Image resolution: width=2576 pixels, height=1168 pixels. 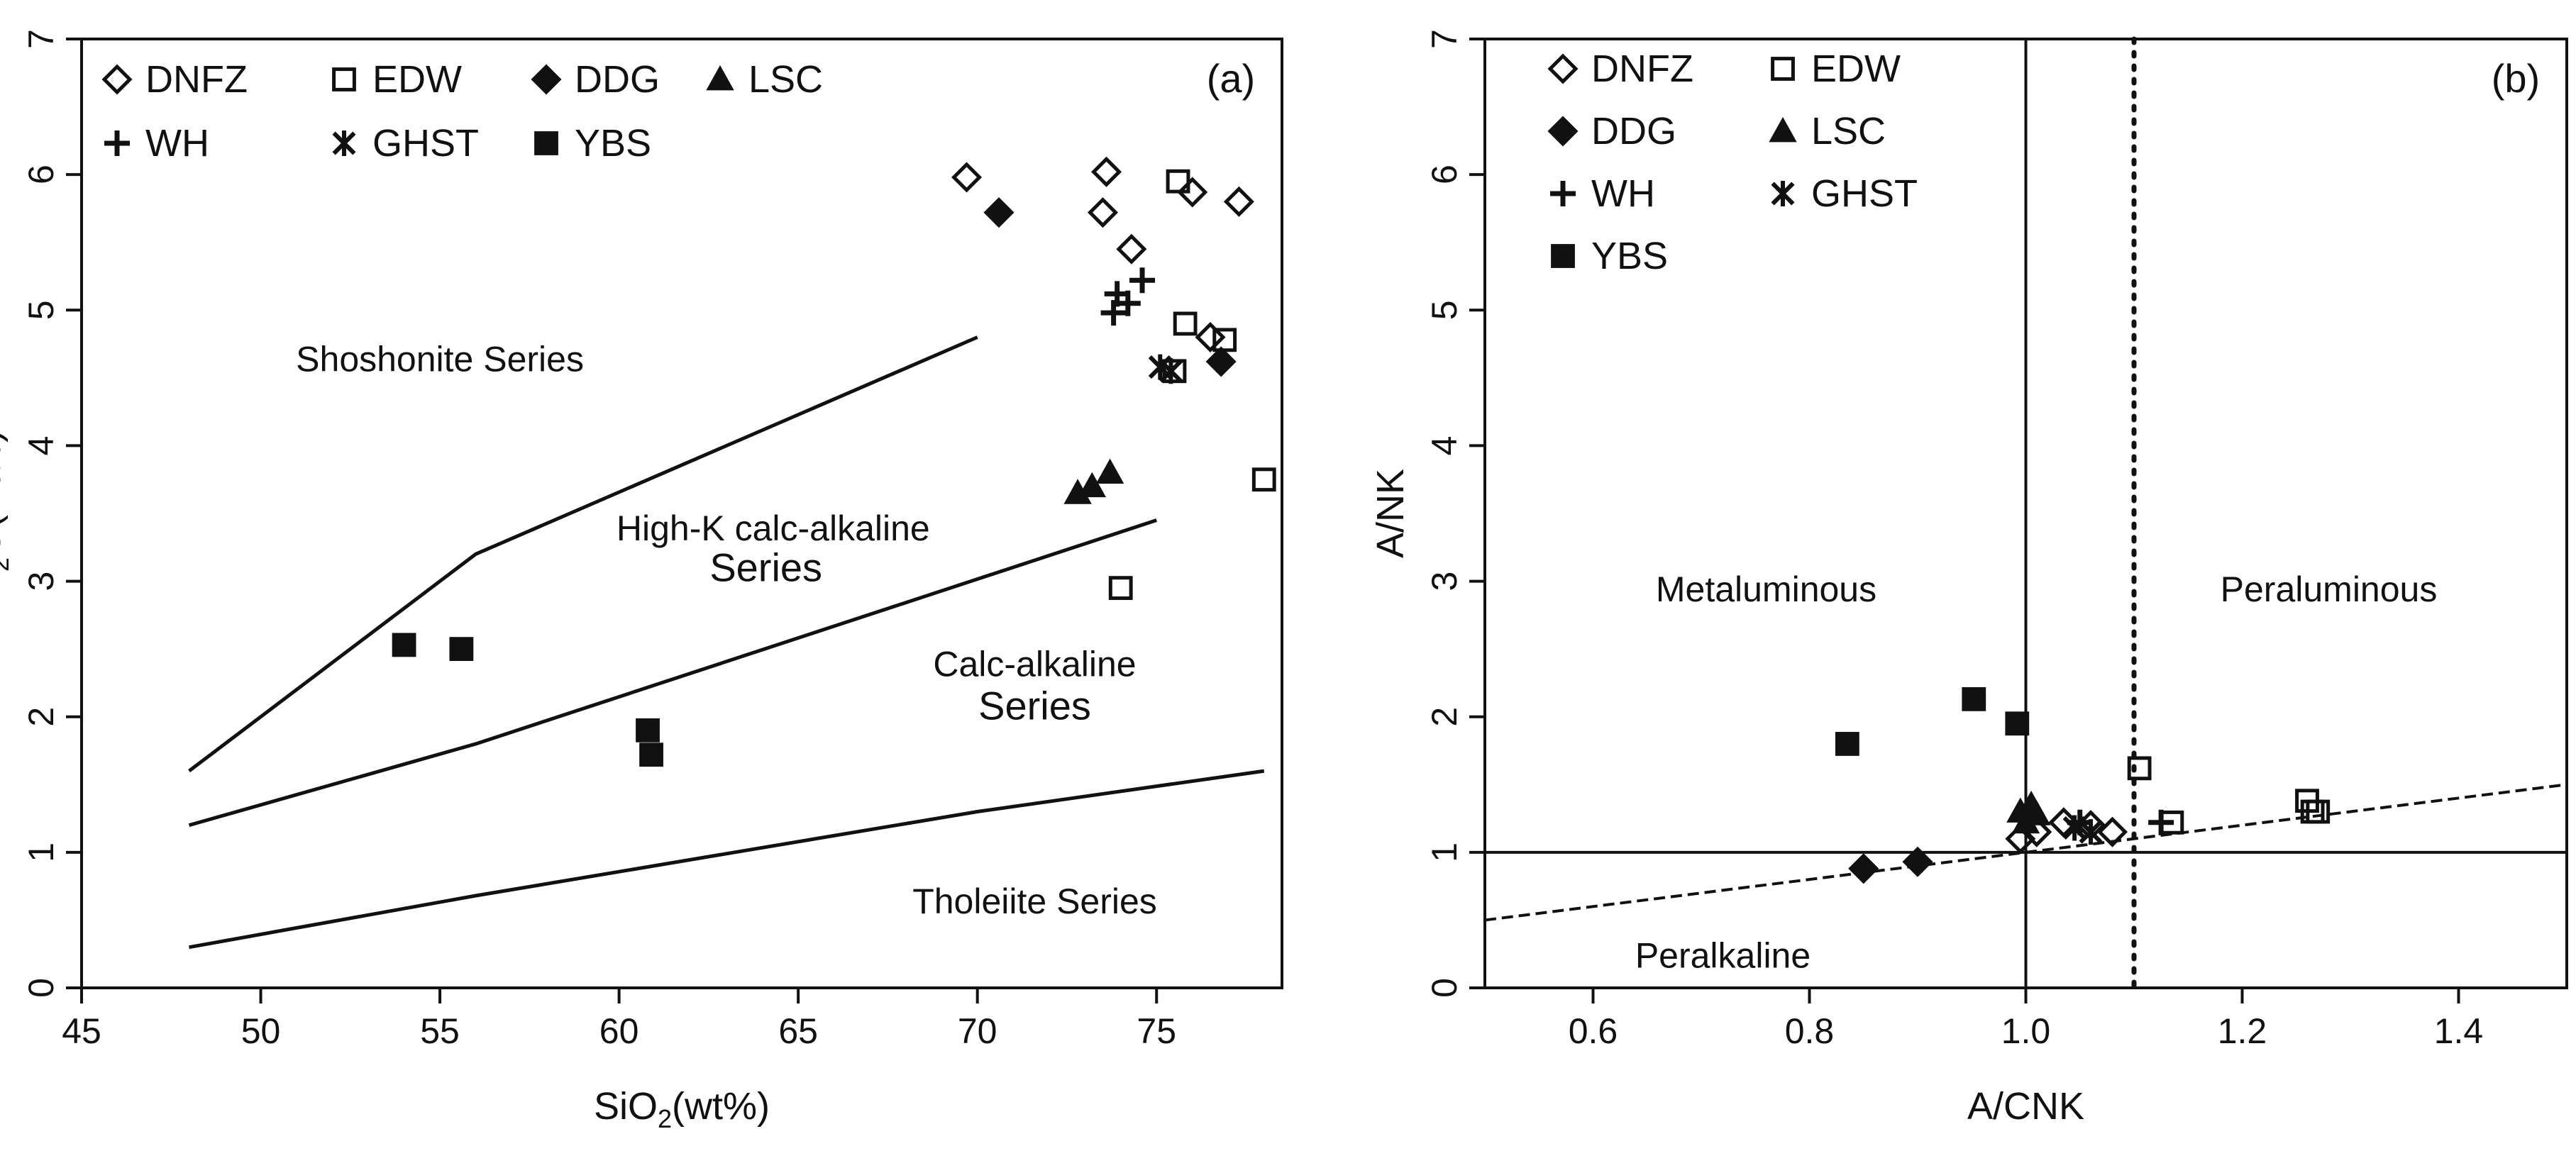 What do you see at coordinates (2459, 1031) in the screenshot?
I see `x-tick-label: 1.4` at bounding box center [2459, 1031].